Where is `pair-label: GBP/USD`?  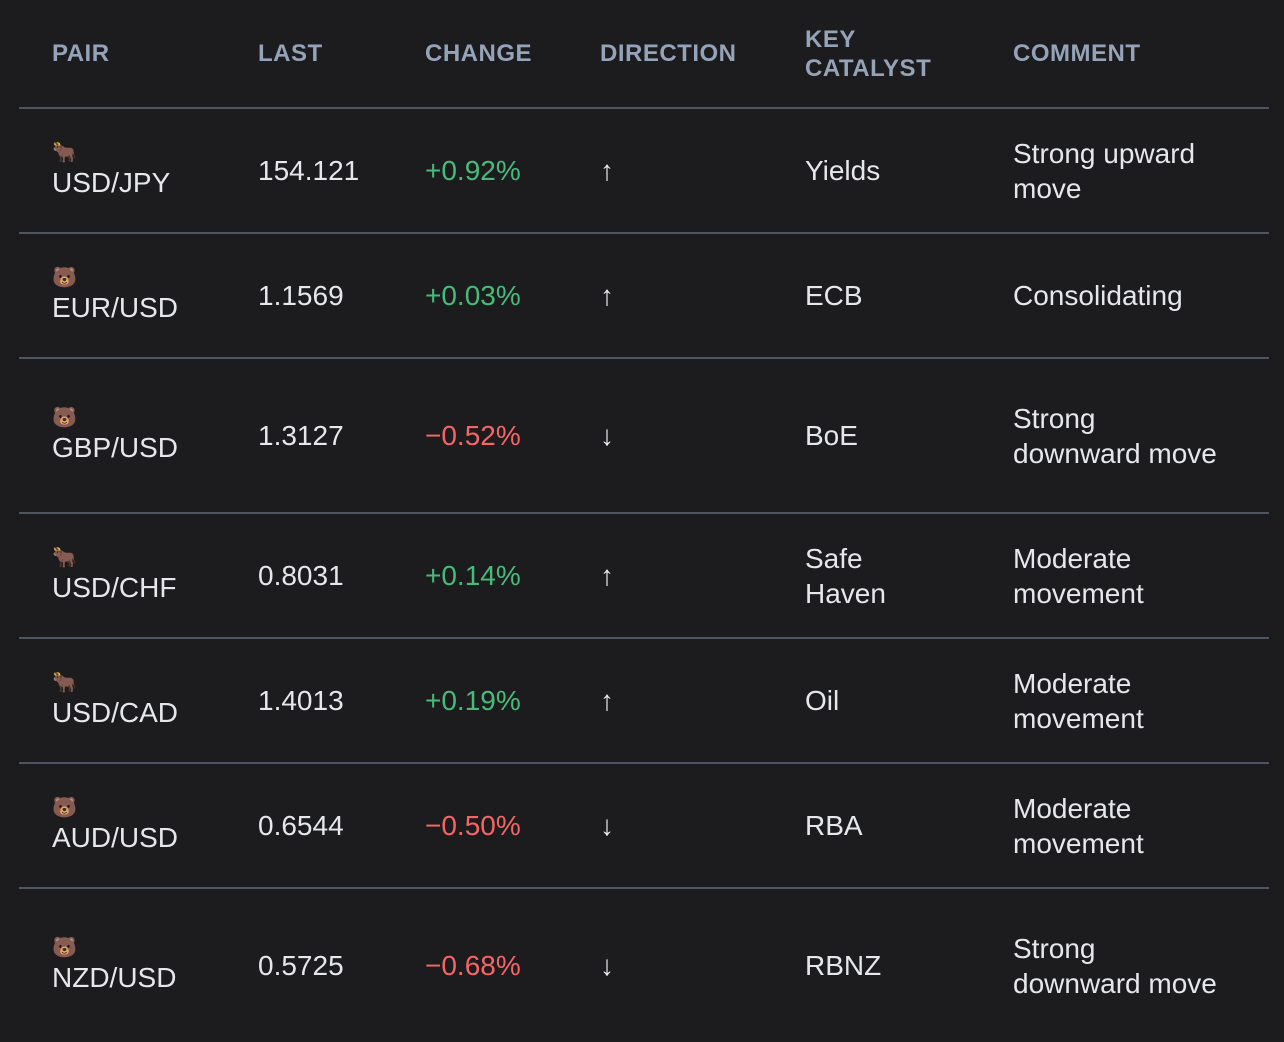 pair-label: GBP/USD is located at coordinates (115, 447).